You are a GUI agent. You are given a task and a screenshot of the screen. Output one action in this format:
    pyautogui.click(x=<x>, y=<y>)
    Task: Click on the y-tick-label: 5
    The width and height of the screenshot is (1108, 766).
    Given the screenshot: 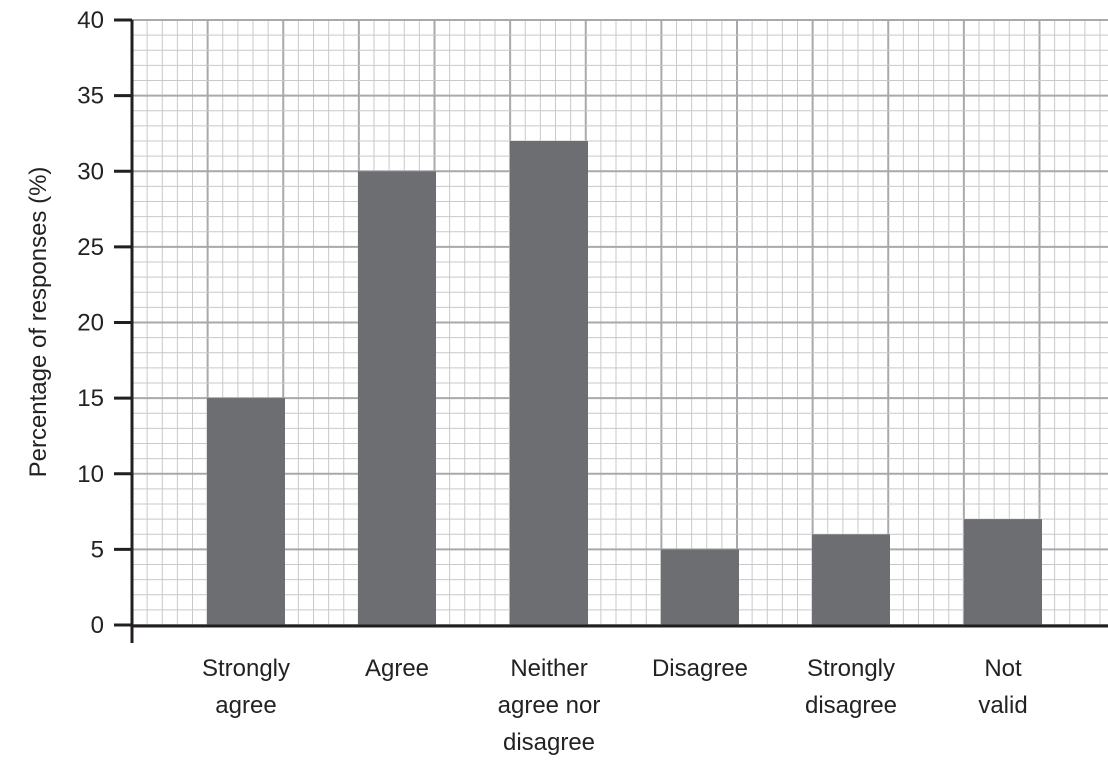 What is the action you would take?
    pyautogui.click(x=97, y=549)
    